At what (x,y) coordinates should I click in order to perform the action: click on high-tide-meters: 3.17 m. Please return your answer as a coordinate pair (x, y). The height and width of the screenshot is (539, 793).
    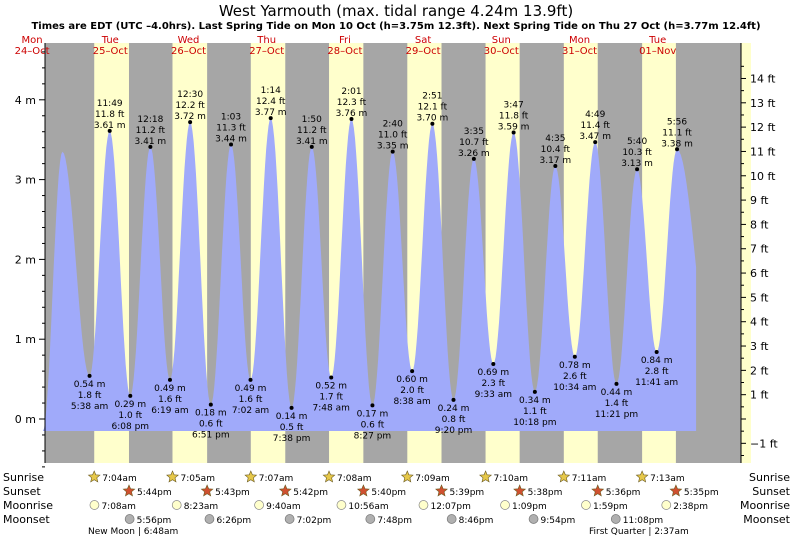
    Looking at the image, I should click on (555, 161).